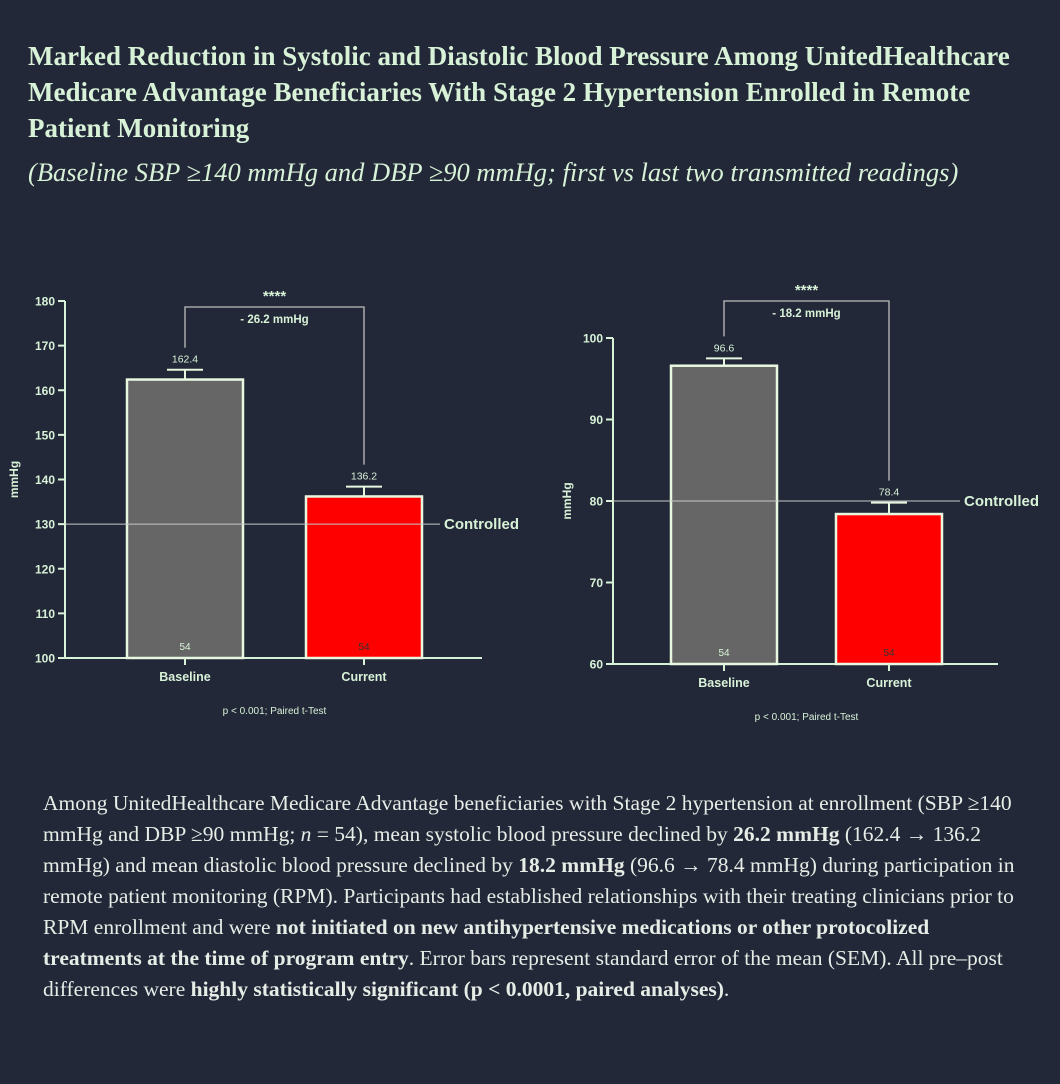 Image resolution: width=1060 pixels, height=1084 pixels. I want to click on chart2-difference-label: - 18.2 mmHg, so click(806, 314).